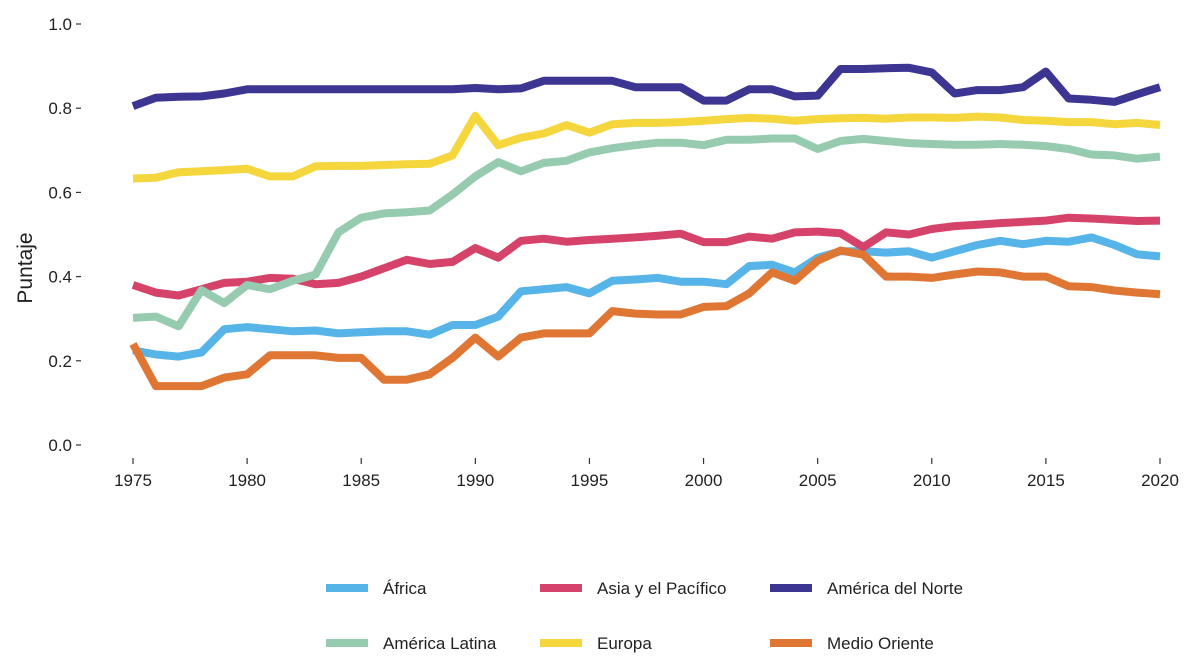 The width and height of the screenshot is (1200, 666). What do you see at coordinates (1160, 480) in the screenshot?
I see `x-tick-label: 2020` at bounding box center [1160, 480].